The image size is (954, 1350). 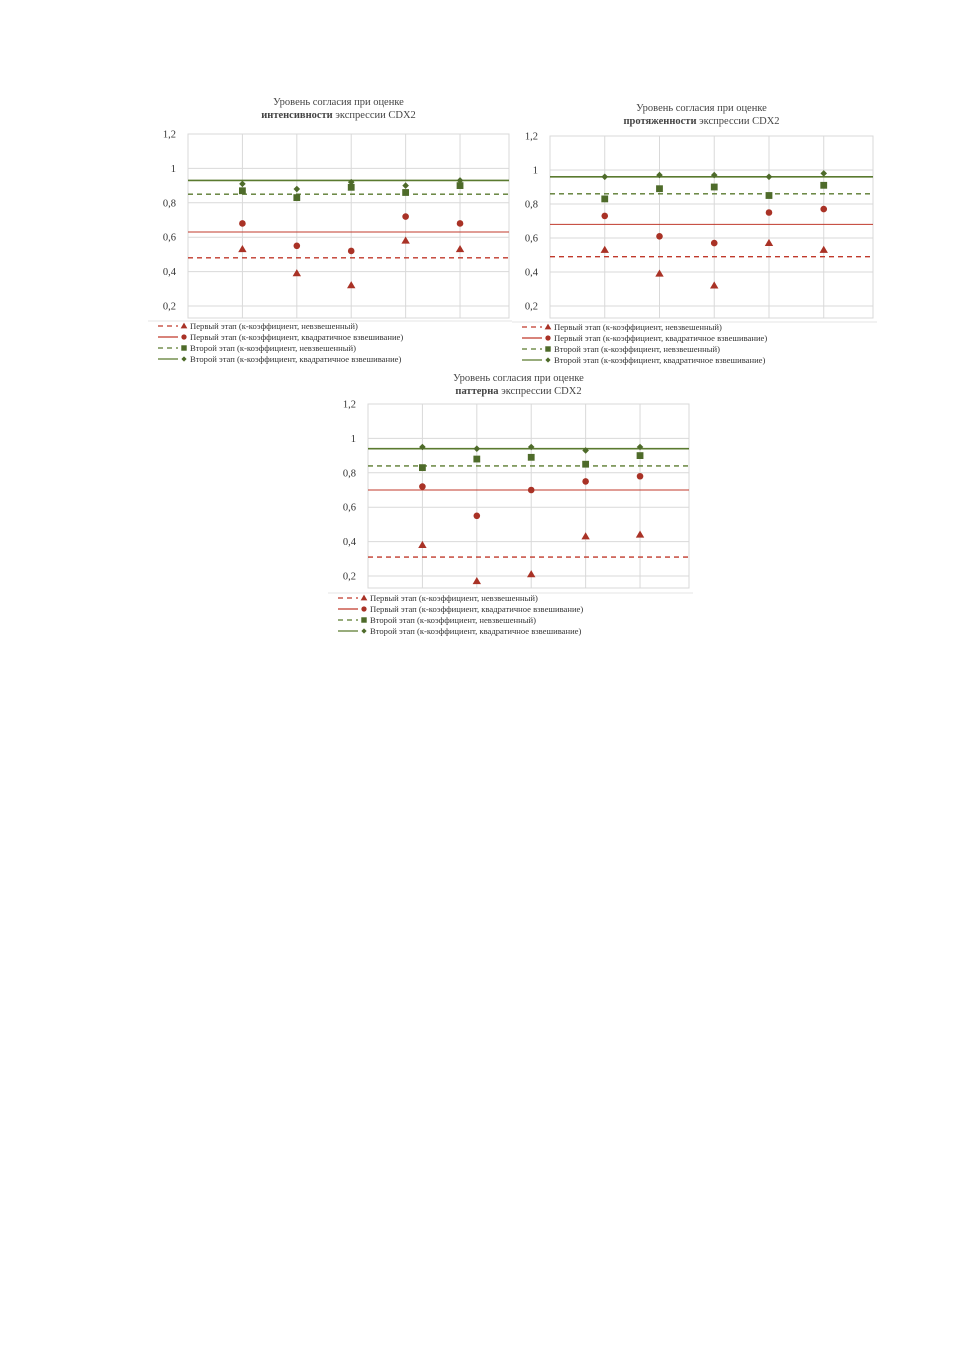 What do you see at coordinates (518, 391) in the screenshot?
I see `chart-title-line2: паттерна экспрессии CDX2` at bounding box center [518, 391].